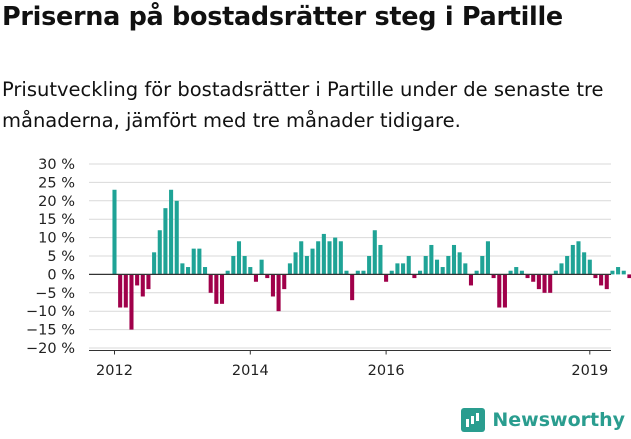  Describe the element at coordinates (50, 331) in the screenshot. I see `y-tick-label: −15 %` at that location.